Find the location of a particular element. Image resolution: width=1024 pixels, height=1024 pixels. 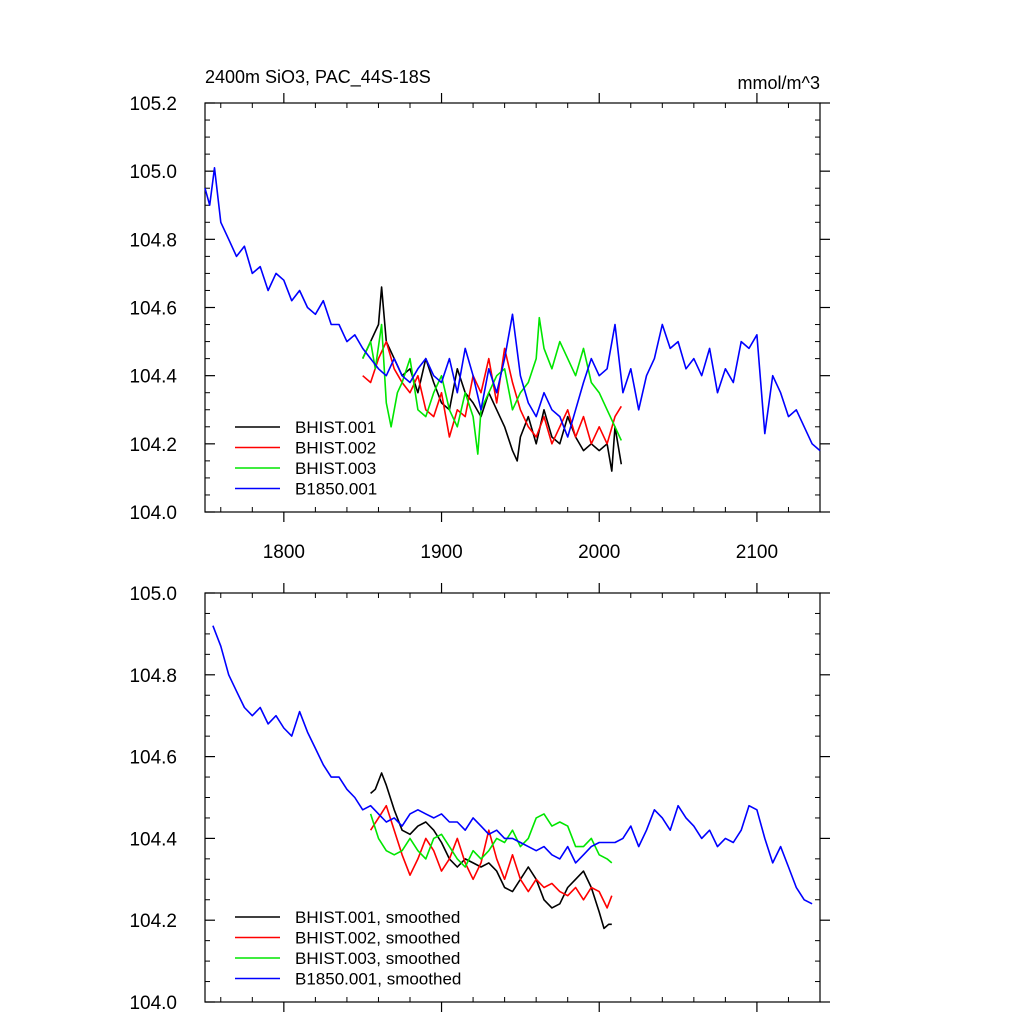

x-tick-label: 1900 is located at coordinates (441, 552).